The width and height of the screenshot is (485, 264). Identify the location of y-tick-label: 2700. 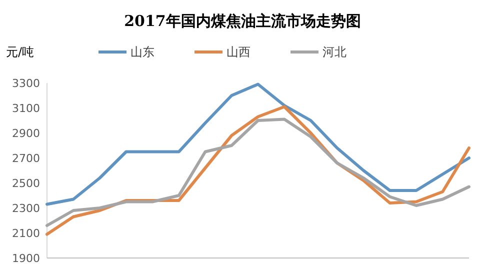
(26, 158).